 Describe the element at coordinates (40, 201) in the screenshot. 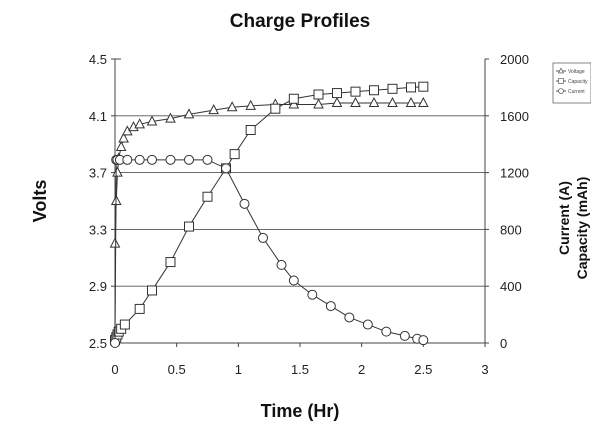

I see `y-axis-title: Volts` at that location.